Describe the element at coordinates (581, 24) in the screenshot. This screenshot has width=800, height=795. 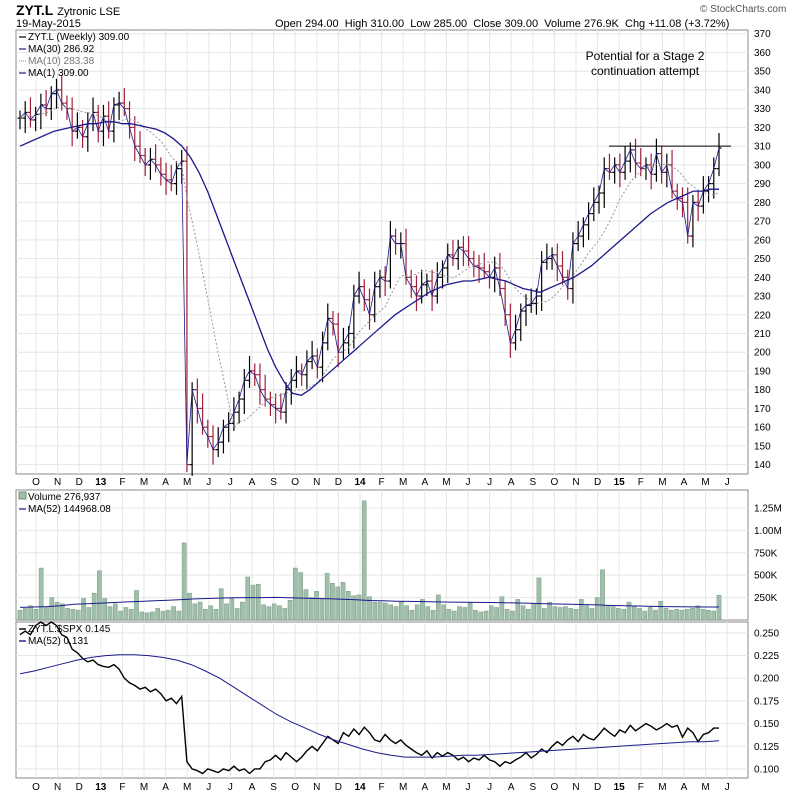
I see `ohlc-volume: Volume 276.9K` at that location.